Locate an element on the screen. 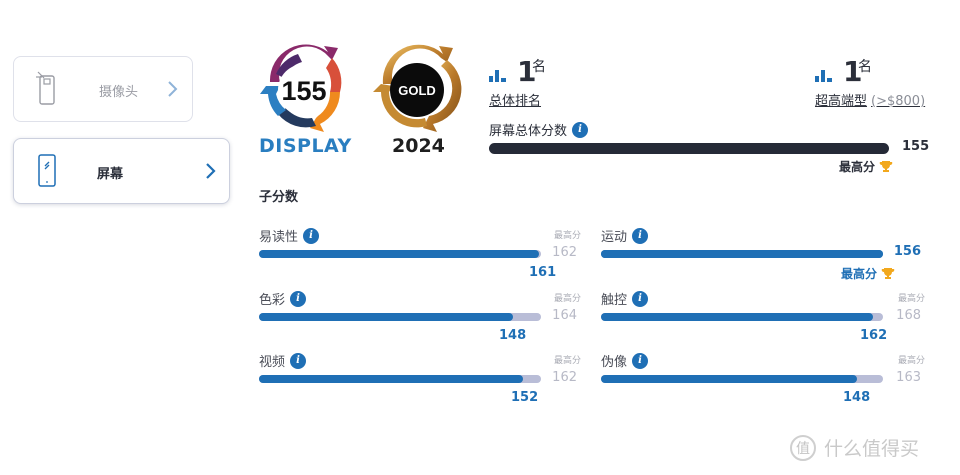 Image resolution: width=960 pixels, height=475 pixels. total-score-value: 155 is located at coordinates (916, 146).